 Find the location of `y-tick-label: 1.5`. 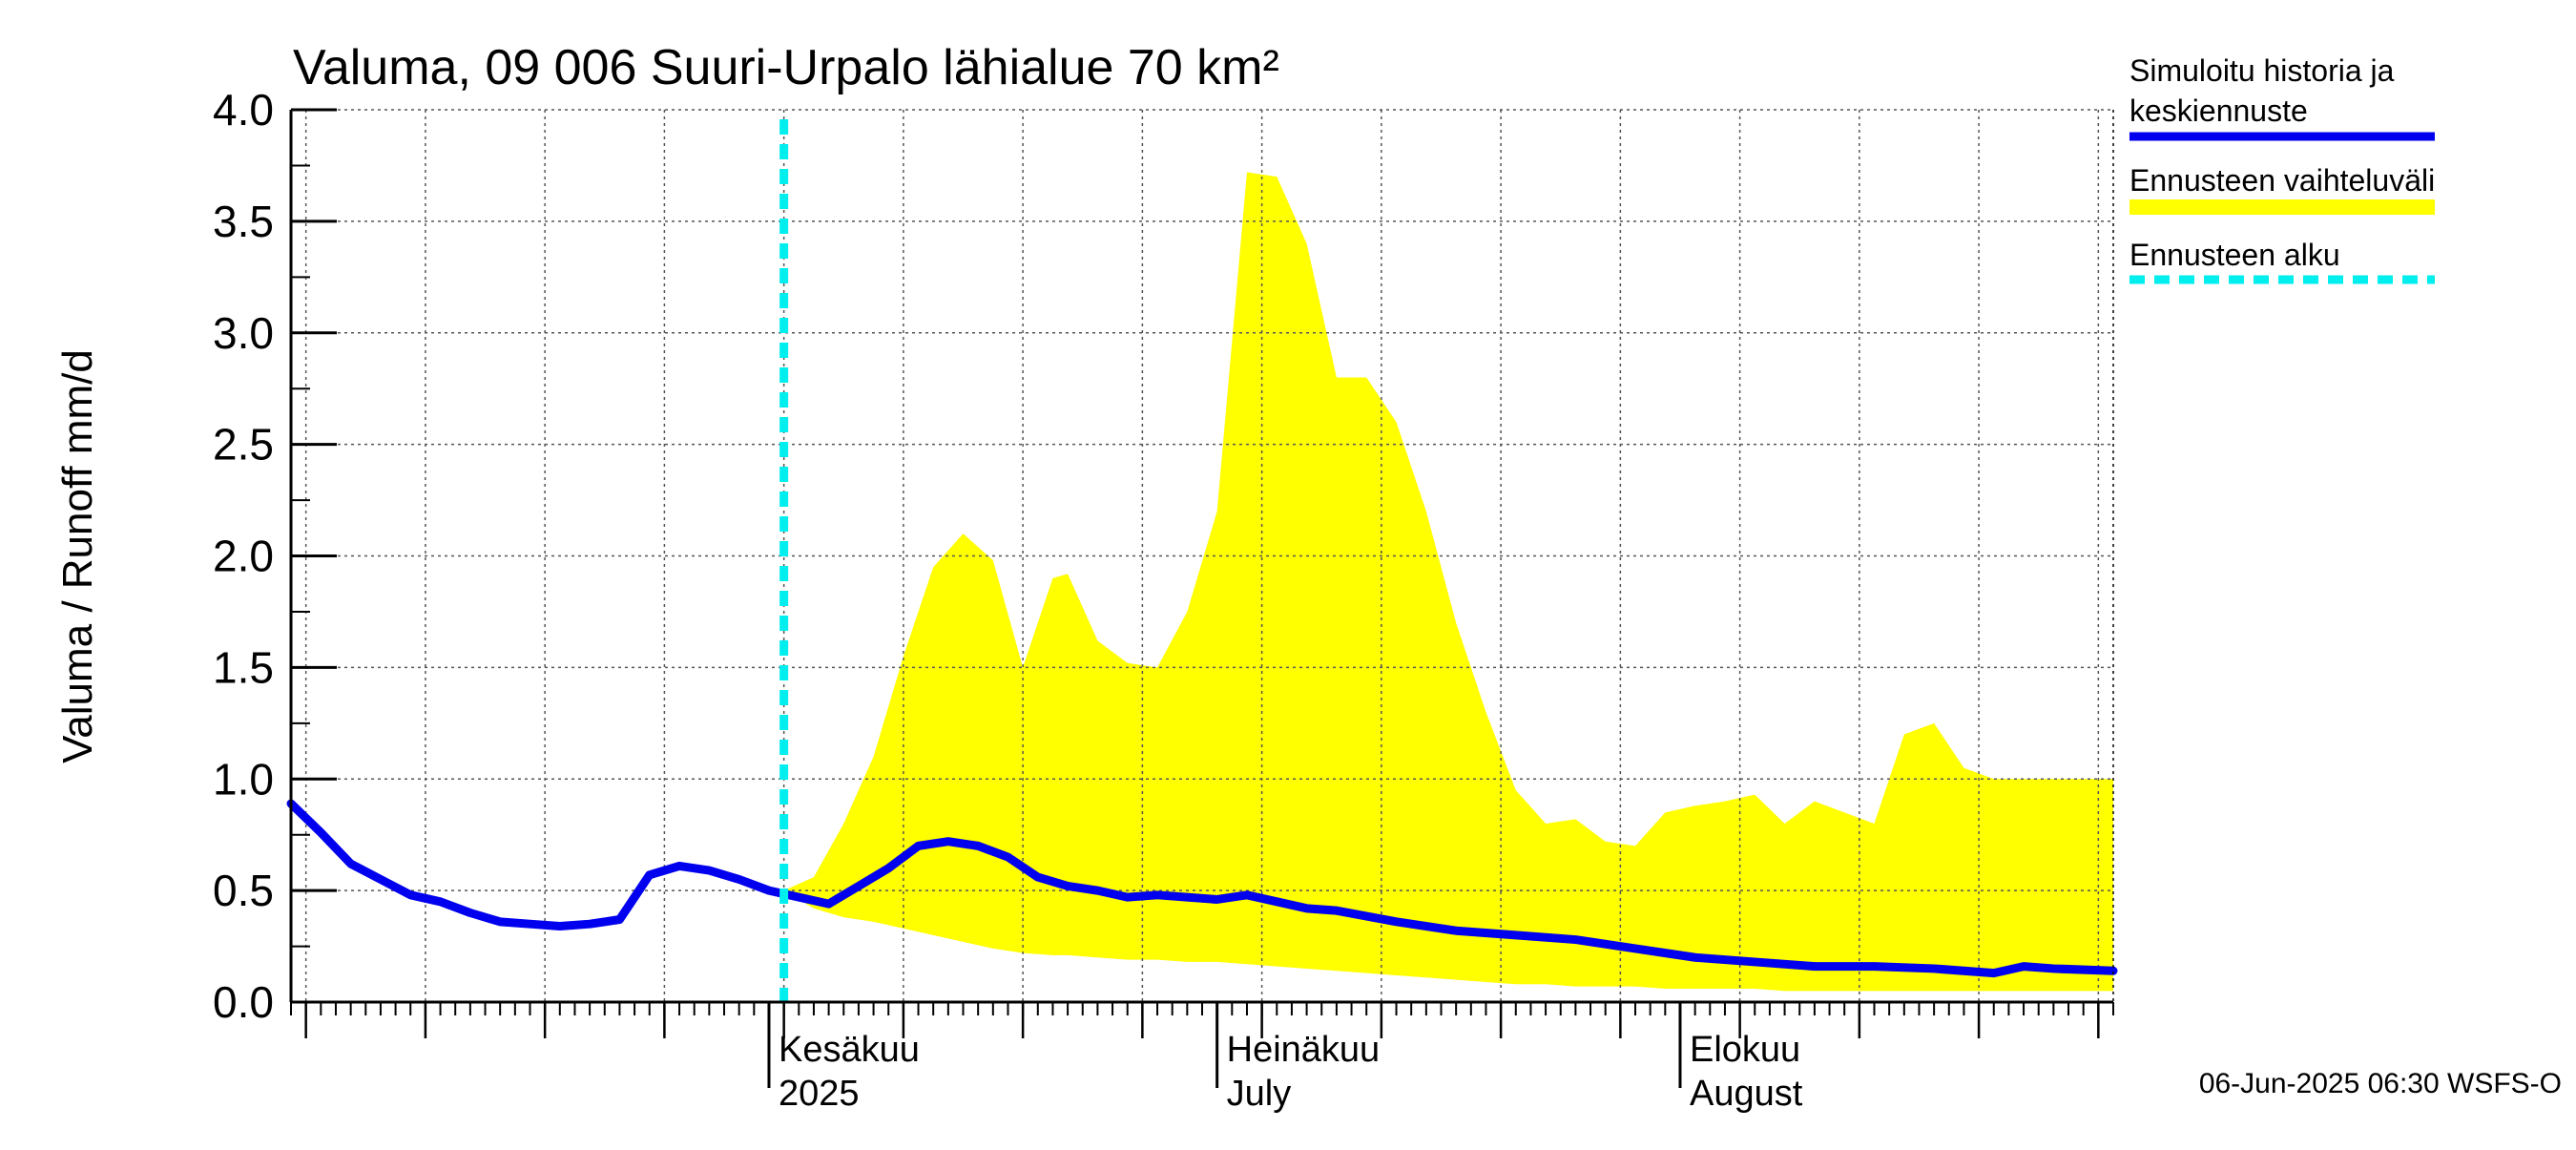

y-tick-label: 1.5 is located at coordinates (243, 667).